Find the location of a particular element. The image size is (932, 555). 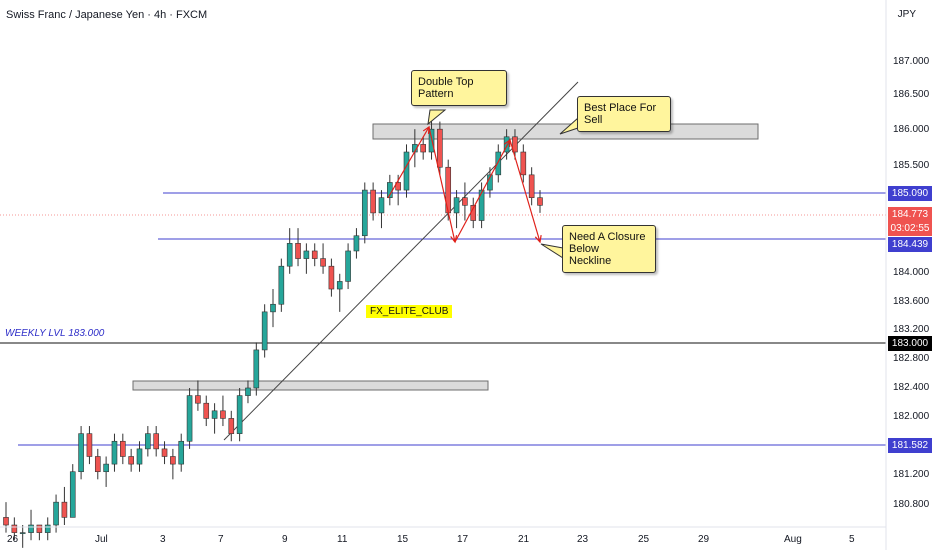

y-tick-label: 186.000 is located at coordinates (911, 129).